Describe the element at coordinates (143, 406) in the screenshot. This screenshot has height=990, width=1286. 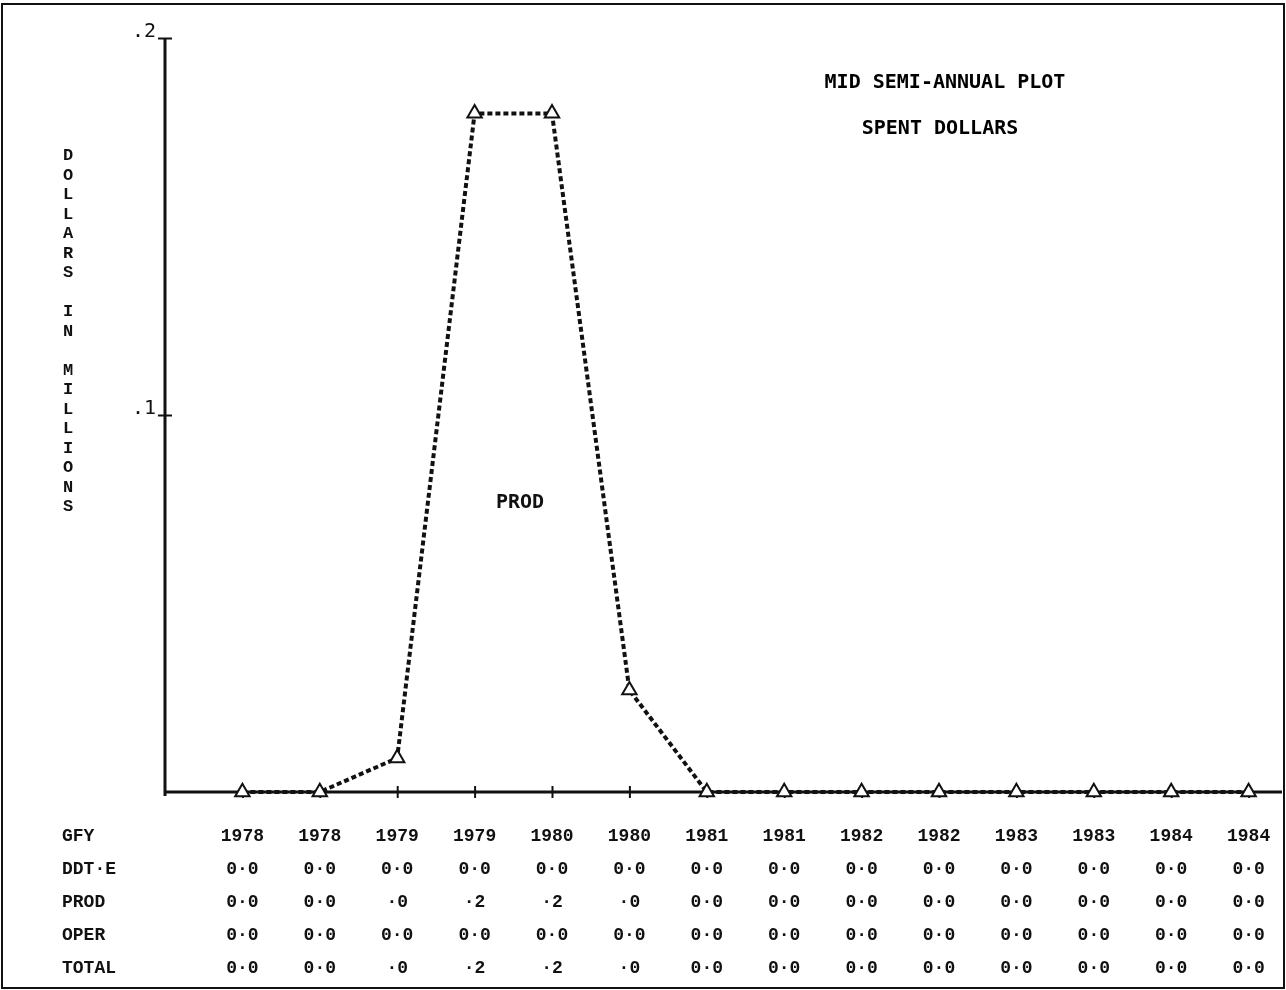
I see `y-tick-label: .1` at that location.